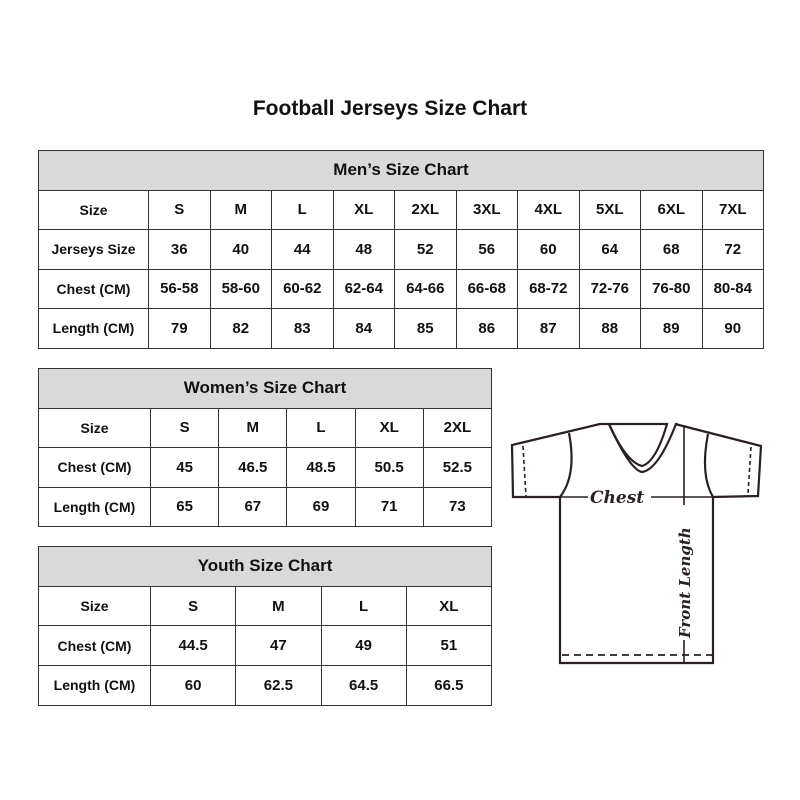 The image size is (800, 800). Describe the element at coordinates (302, 328) in the screenshot. I see `table-cell: 83` at that location.